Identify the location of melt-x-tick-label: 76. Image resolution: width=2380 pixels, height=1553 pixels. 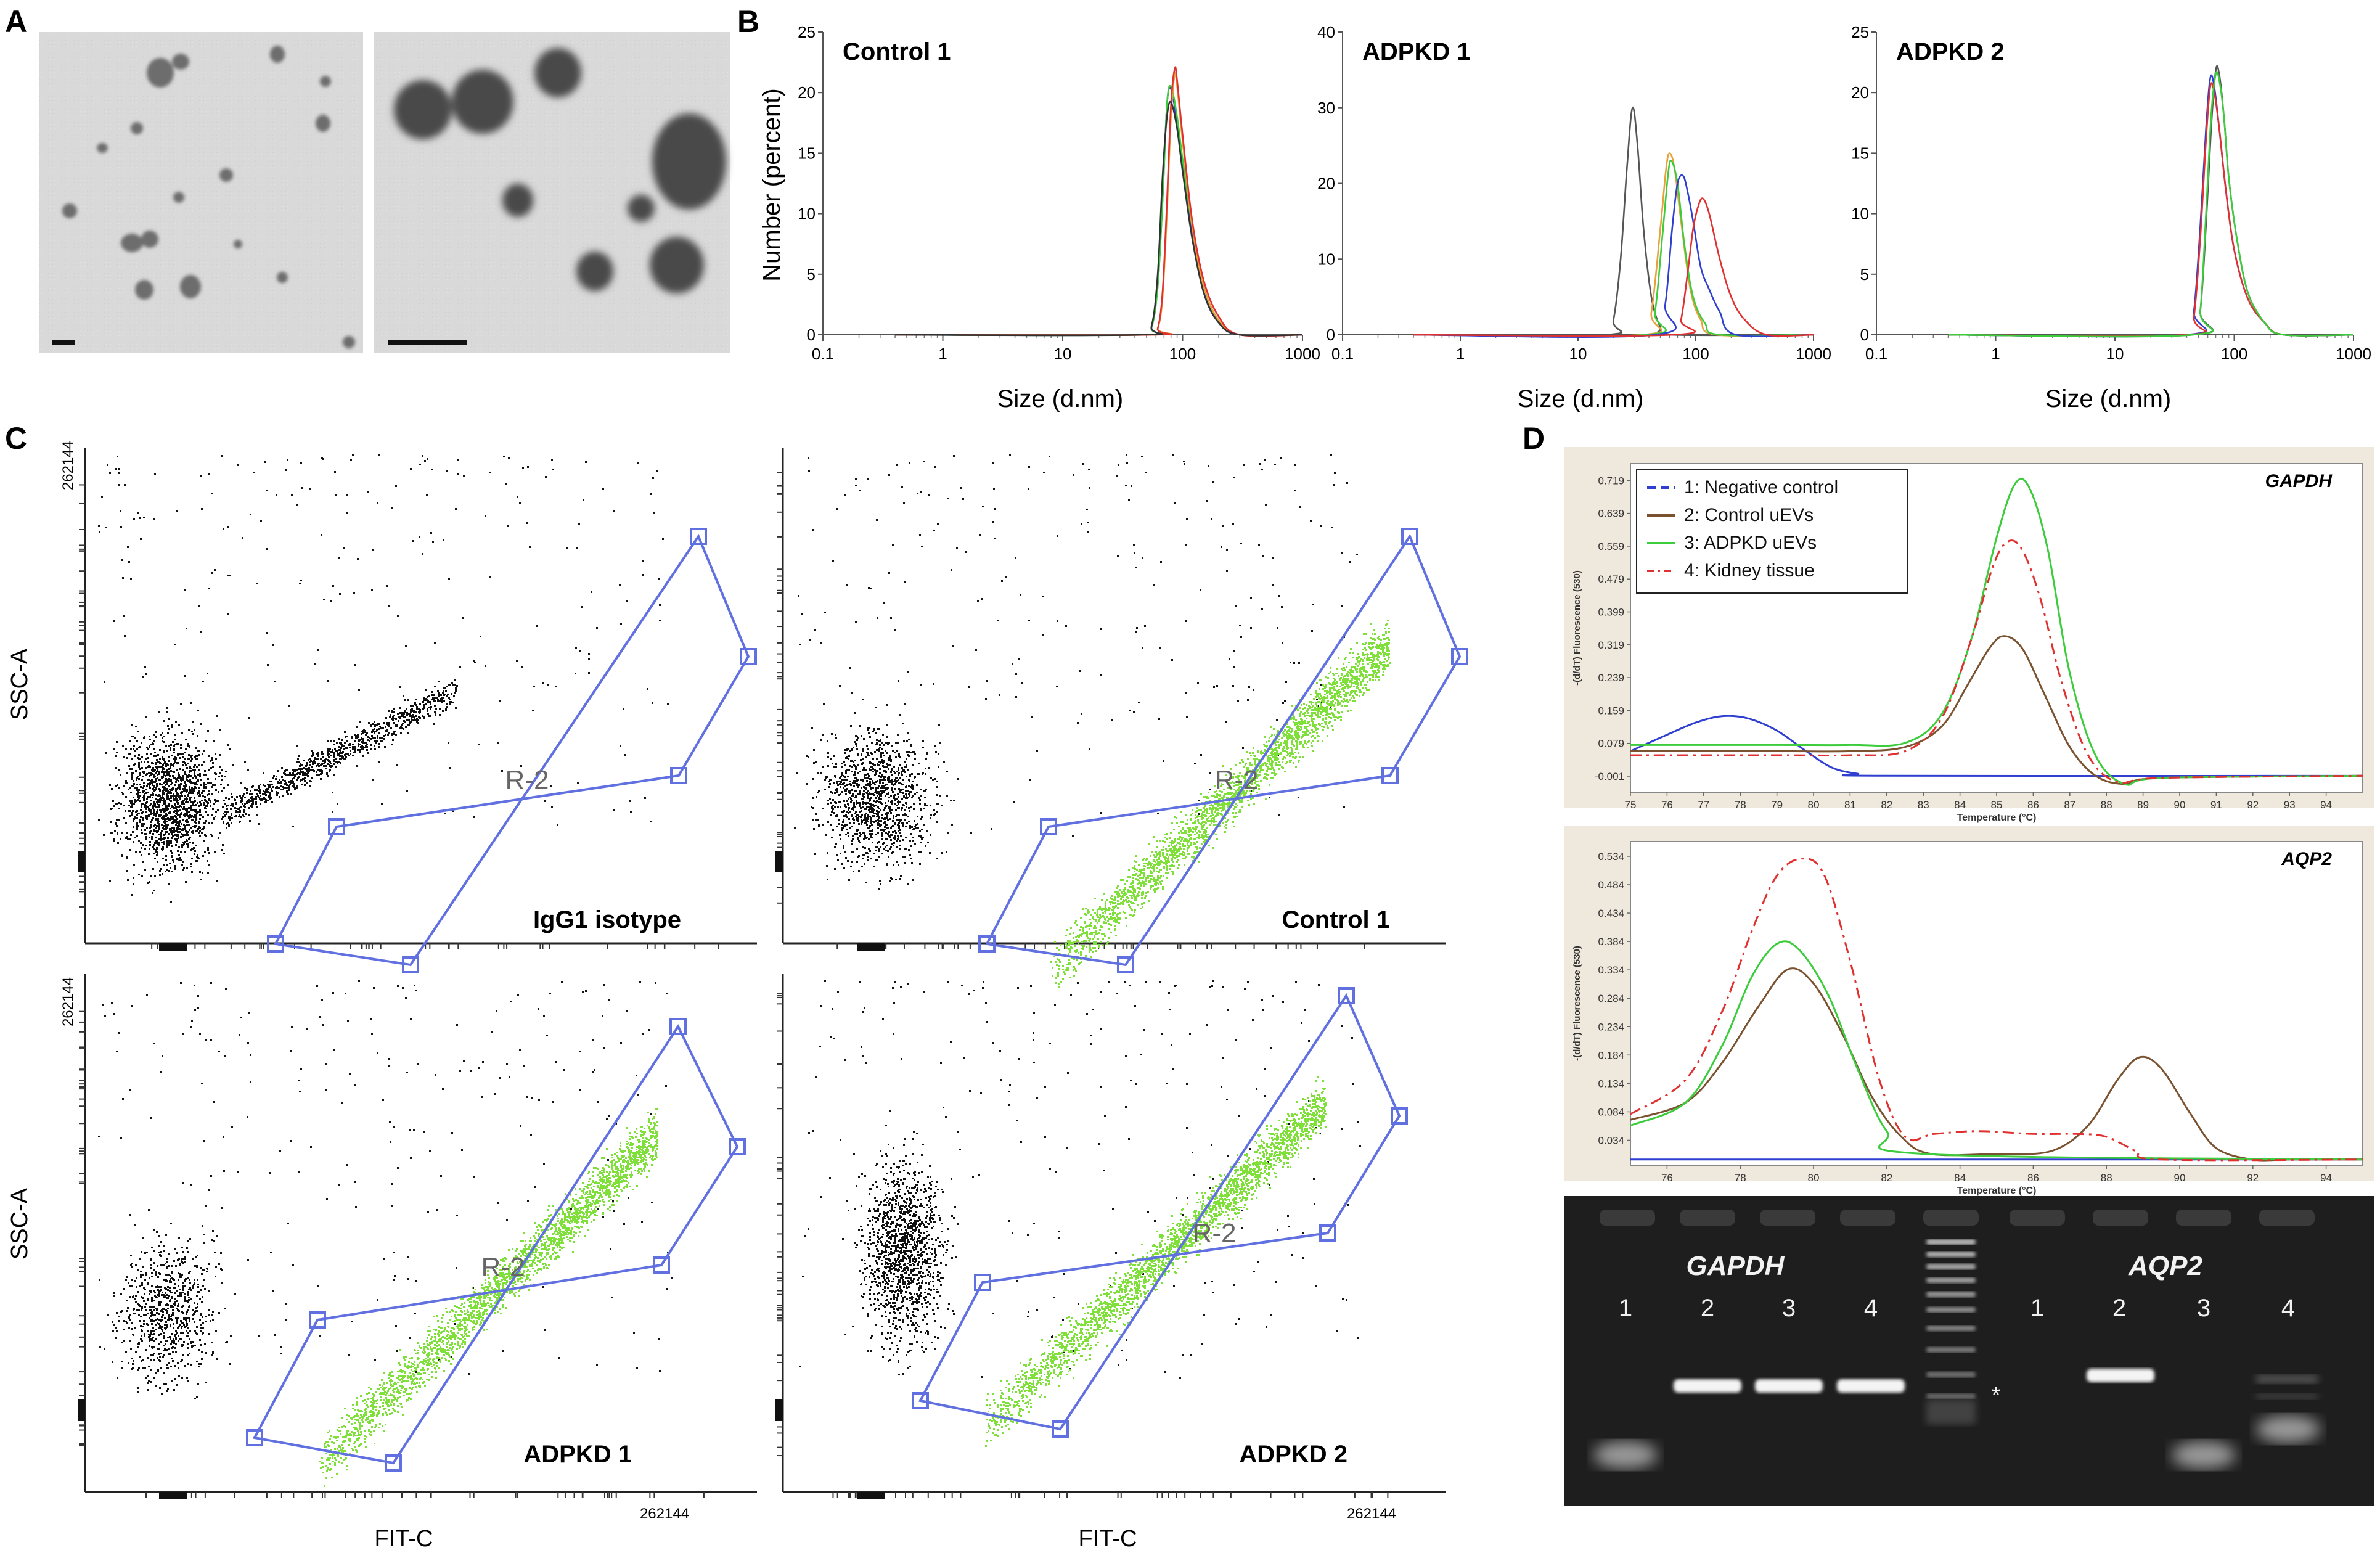
(1667, 1178).